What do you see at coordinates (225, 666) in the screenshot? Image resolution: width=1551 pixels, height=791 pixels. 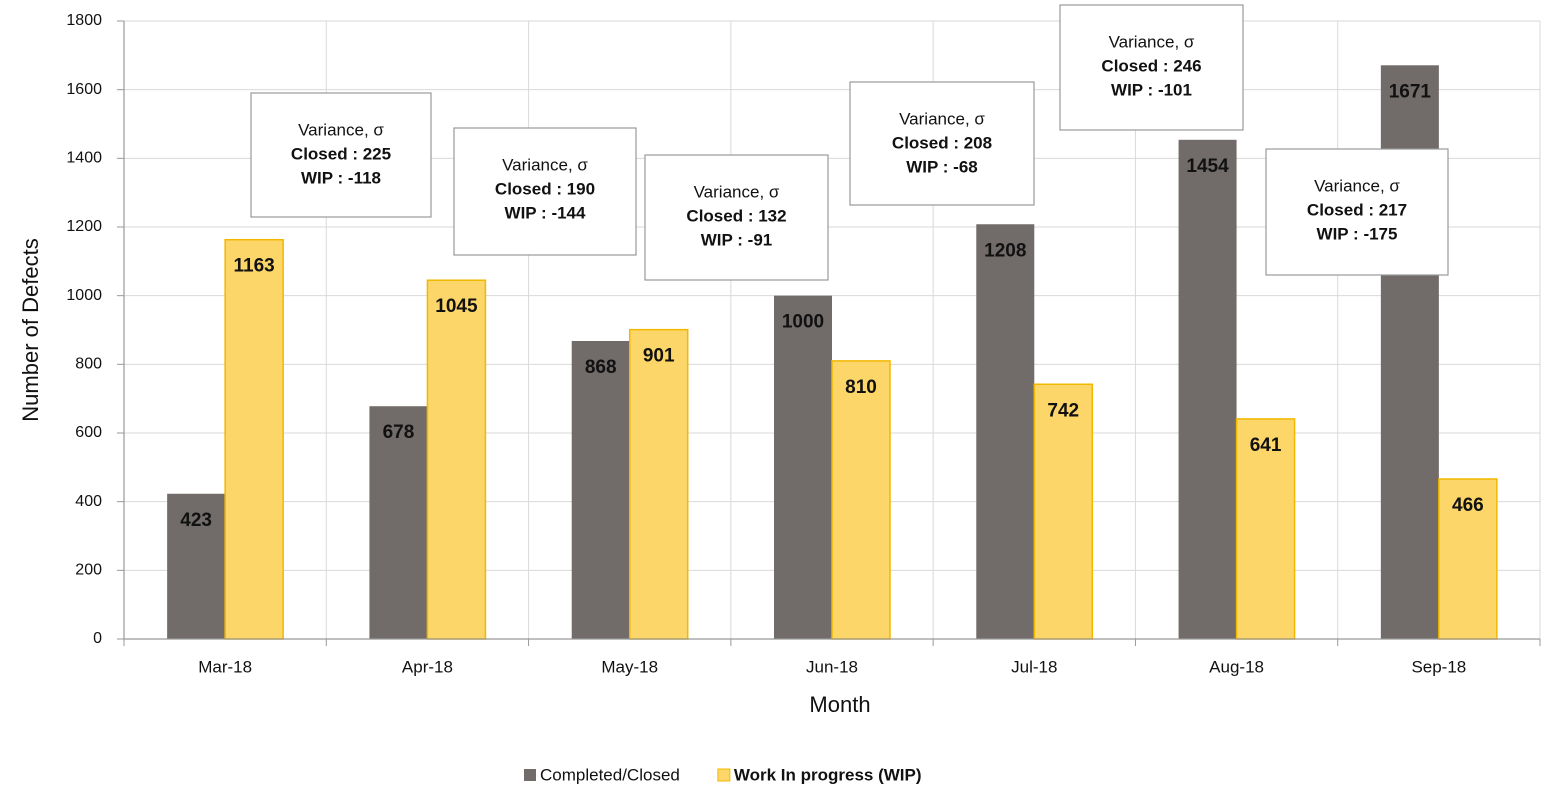 I see `x-tick-label: Mar-18` at bounding box center [225, 666].